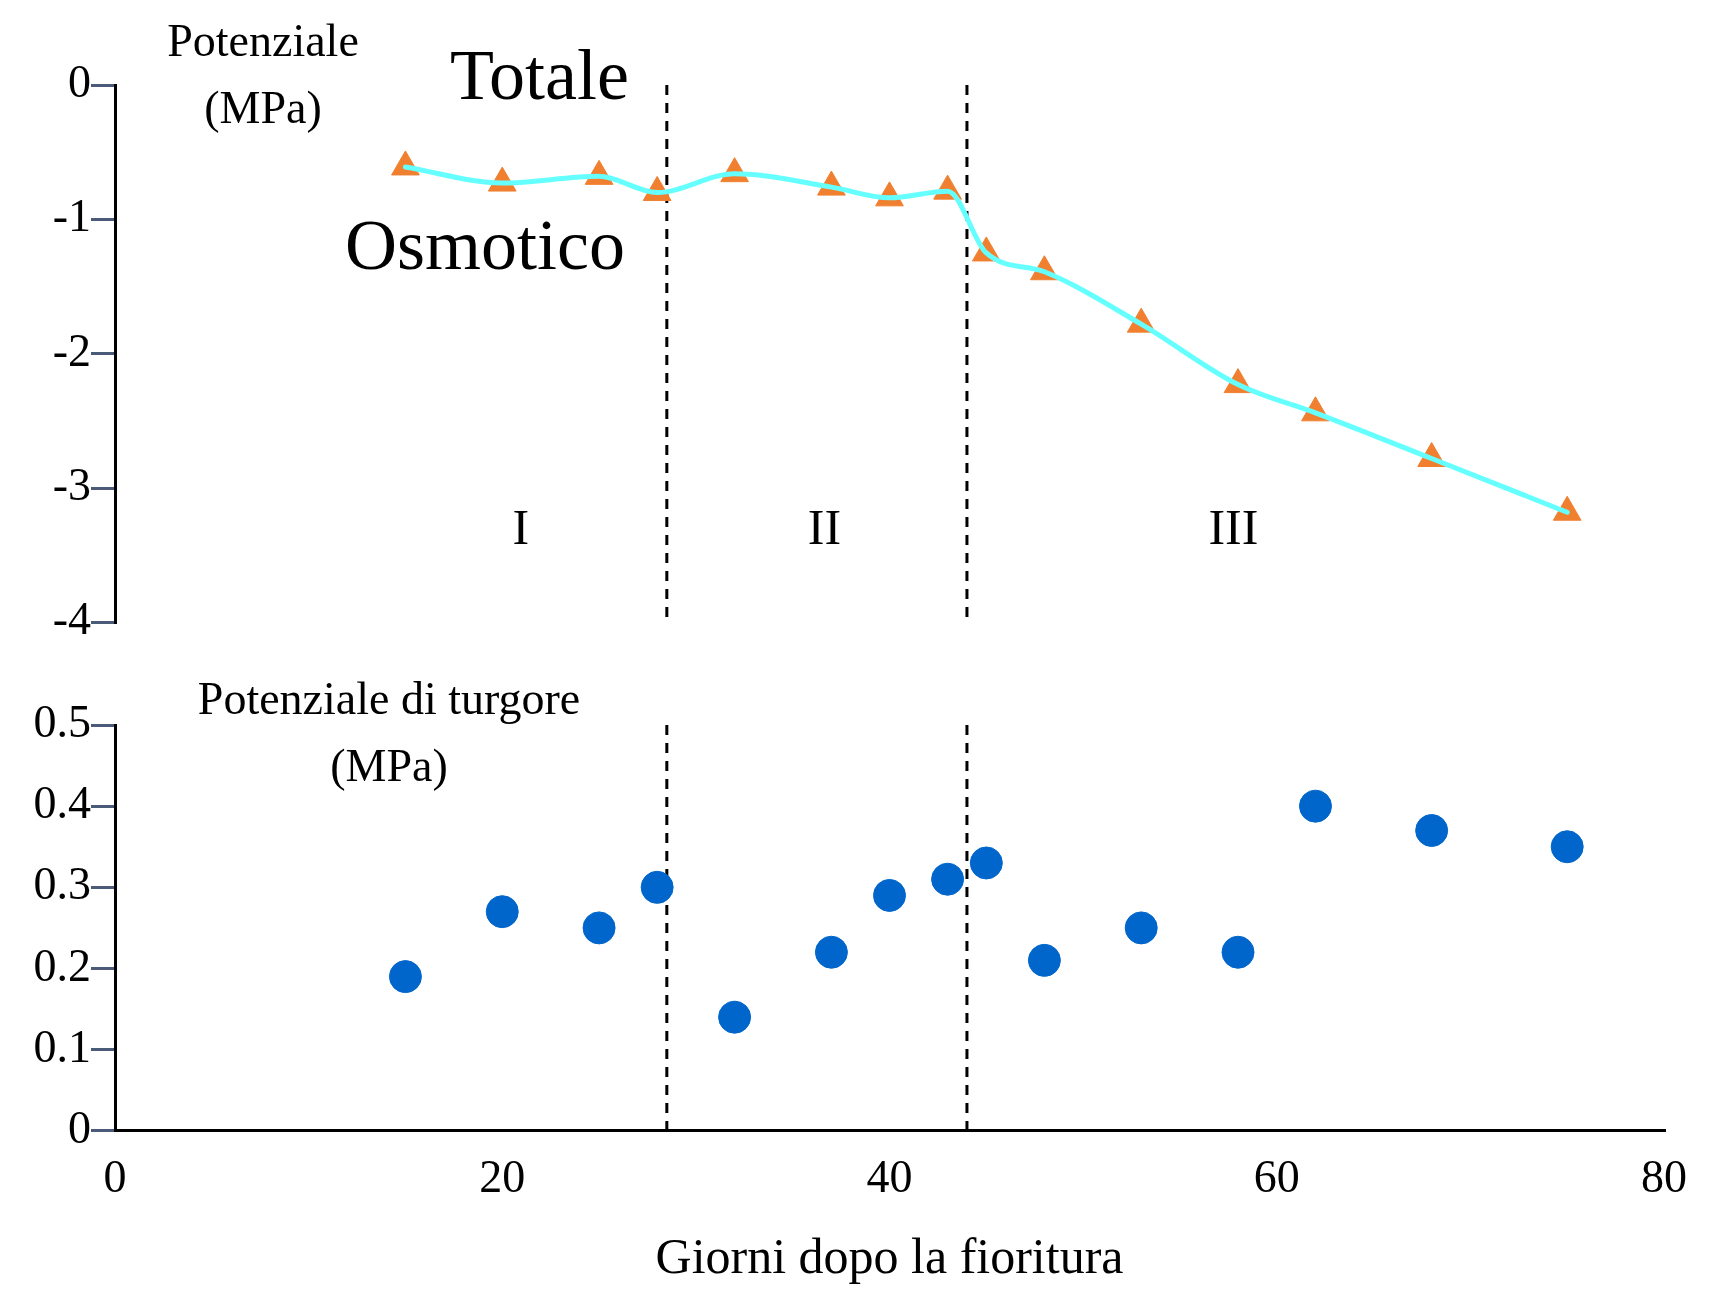 This screenshot has width=1717, height=1304. Describe the element at coordinates (521, 527) in the screenshot. I see `annotation: I` at that location.